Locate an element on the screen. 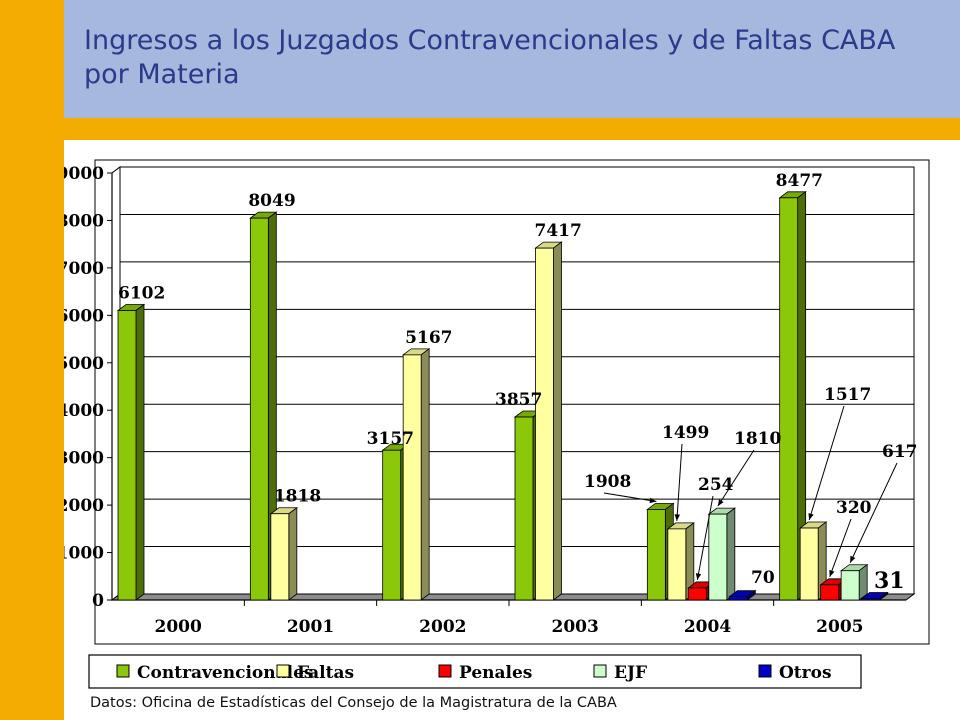 This screenshot has width=960, height=720. x-tick-label: 2001 is located at coordinates (310, 627).